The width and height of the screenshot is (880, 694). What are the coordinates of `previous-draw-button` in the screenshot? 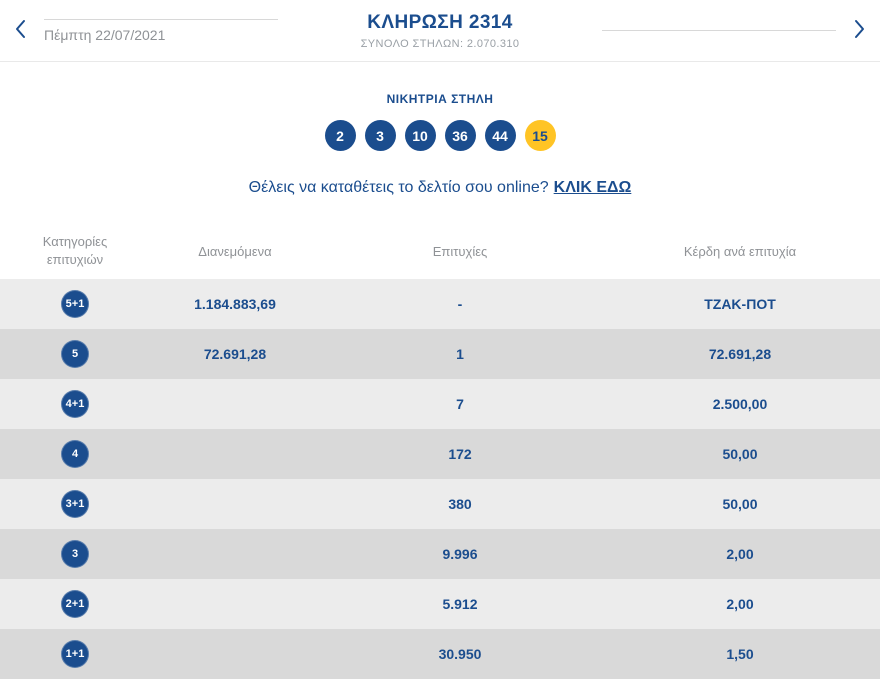 It's located at (20, 30).